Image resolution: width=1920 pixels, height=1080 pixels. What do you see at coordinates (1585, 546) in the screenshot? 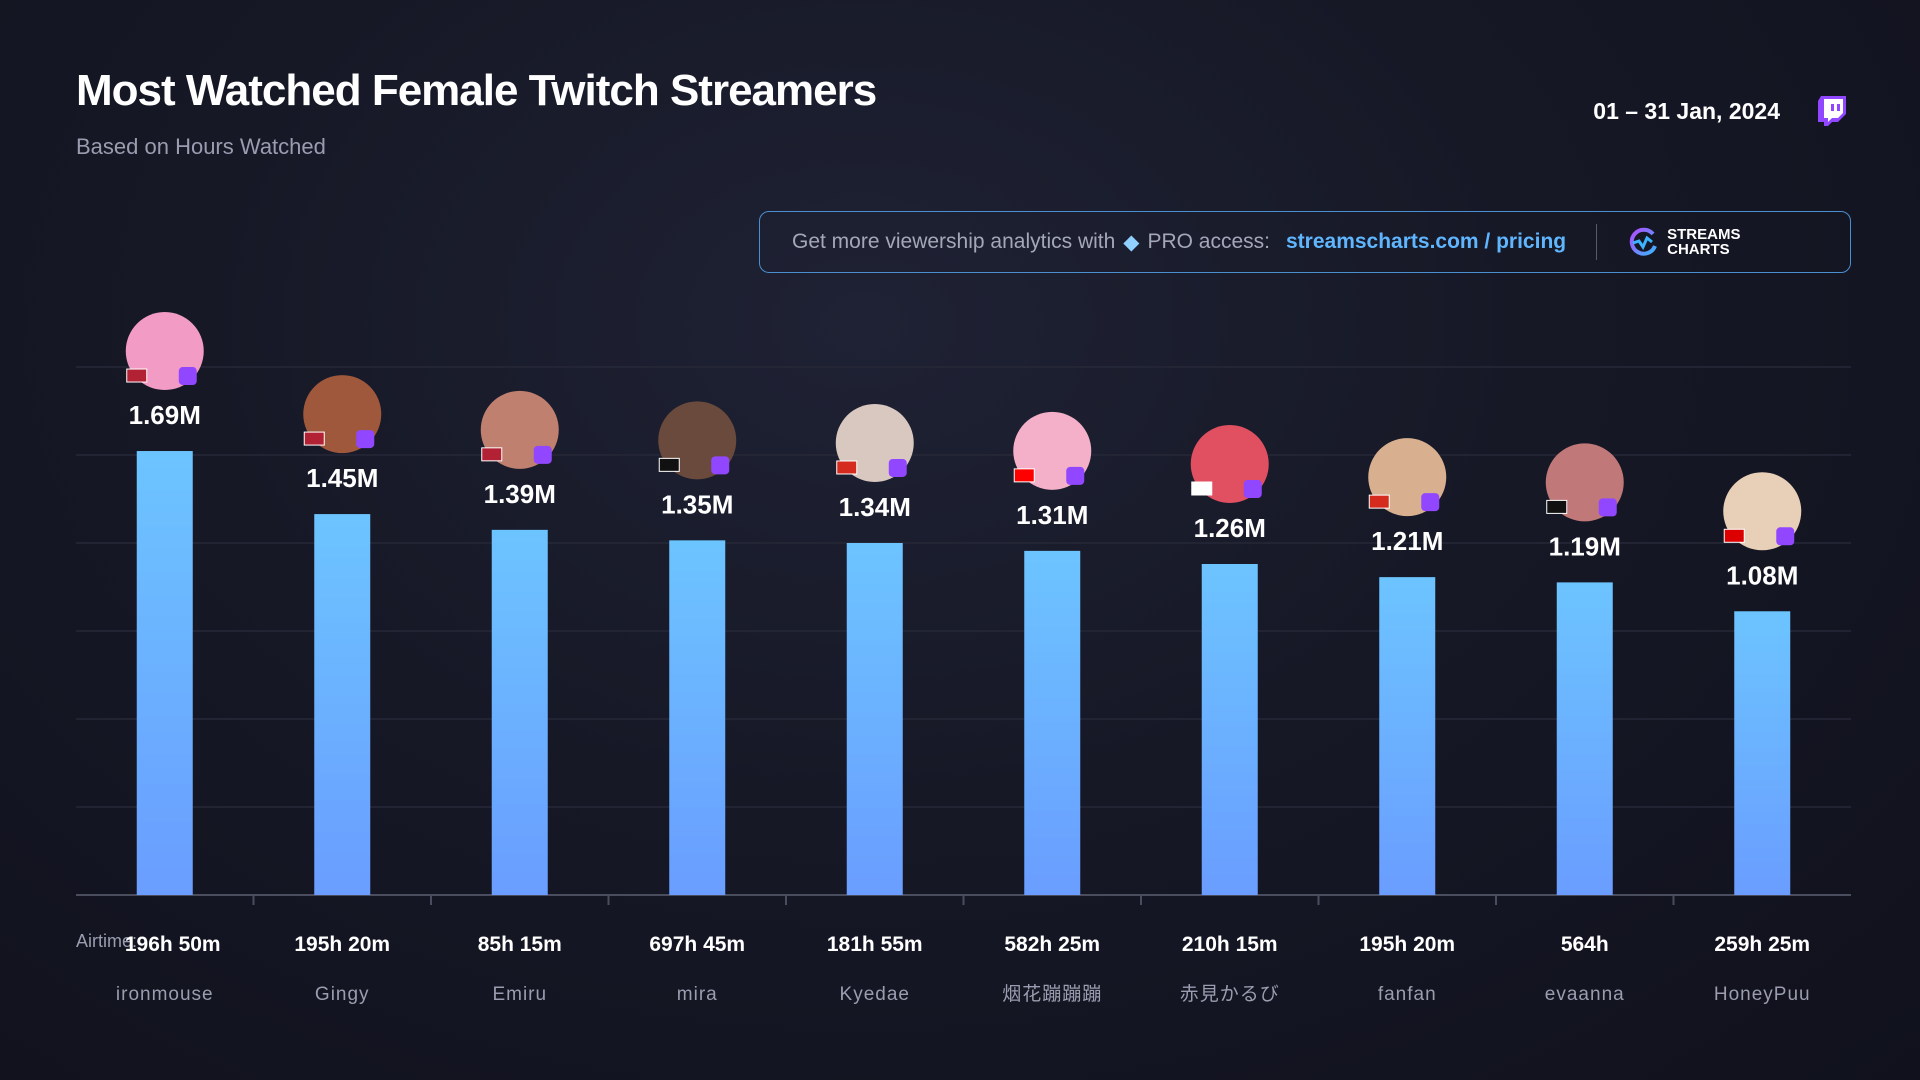
I see `value-label: 1.19M` at bounding box center [1585, 546].